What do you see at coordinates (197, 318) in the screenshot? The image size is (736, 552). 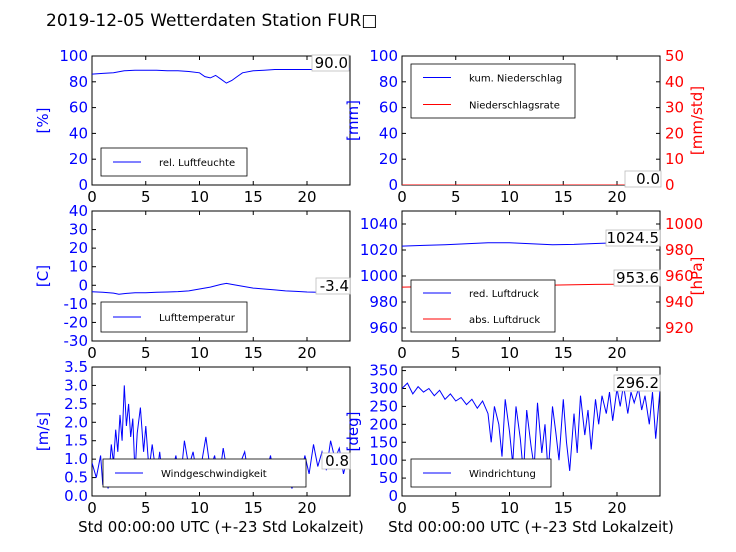 I see `legend-entry: Lufttemperatur` at bounding box center [197, 318].